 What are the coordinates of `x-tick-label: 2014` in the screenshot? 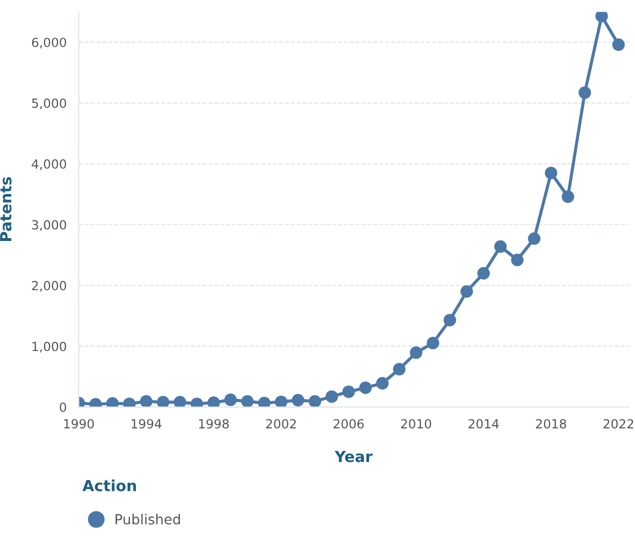 It's located at (483, 424).